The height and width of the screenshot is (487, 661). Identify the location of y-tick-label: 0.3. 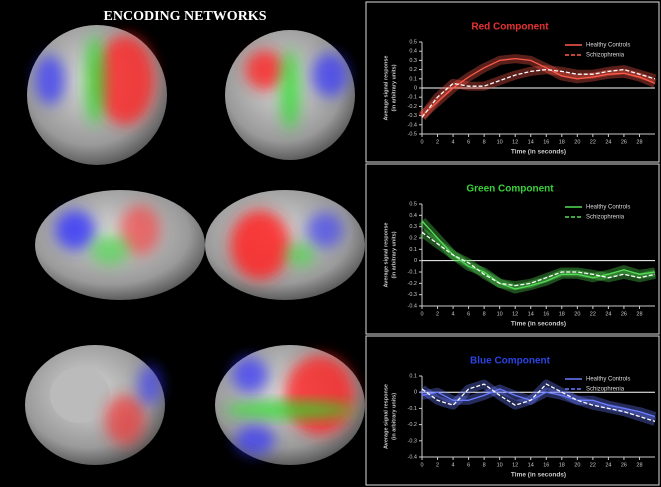
(413, 227).